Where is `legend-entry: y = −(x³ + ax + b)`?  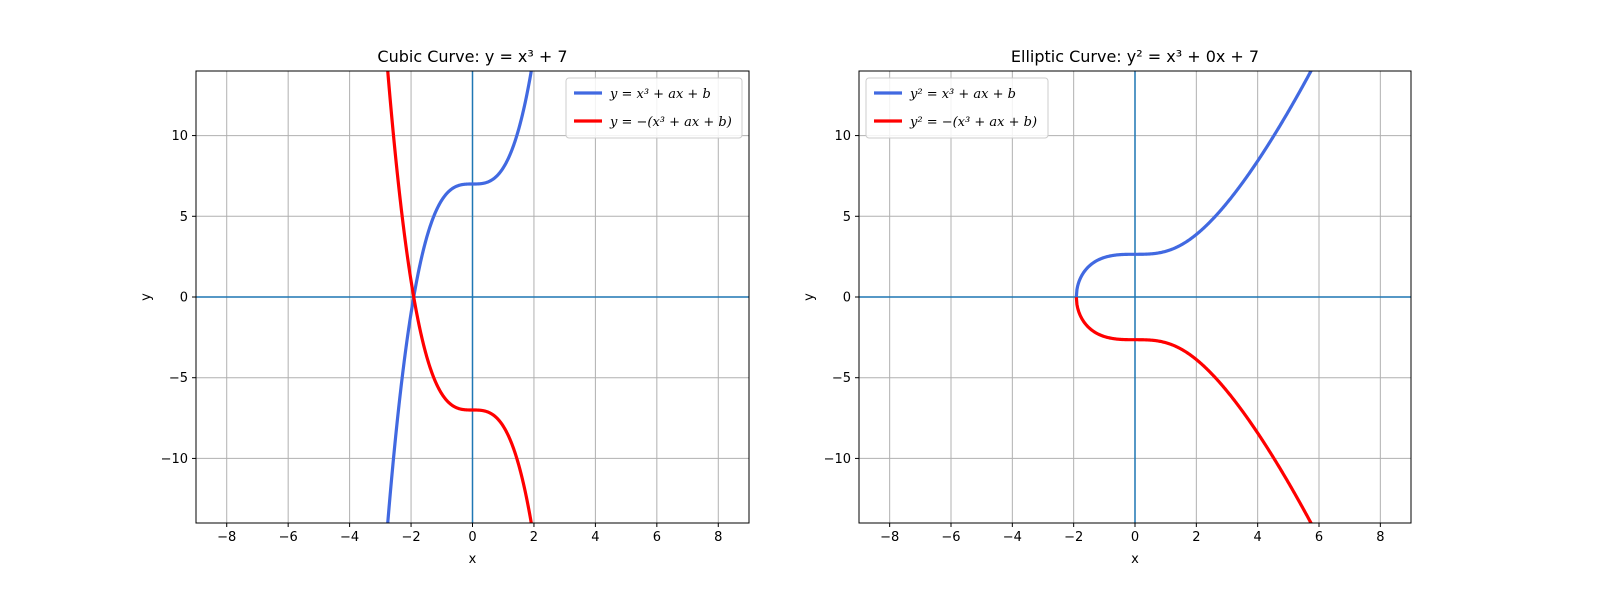 legend-entry: y = −(x³ + ax + b) is located at coordinates (670, 122).